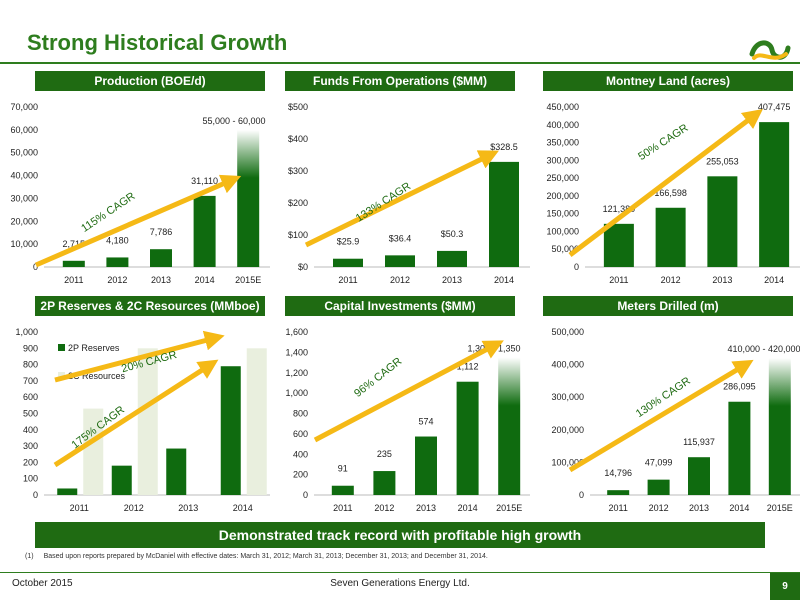  What do you see at coordinates (24, 176) in the screenshot?
I see `y-tick-label: 40,000` at bounding box center [24, 176].